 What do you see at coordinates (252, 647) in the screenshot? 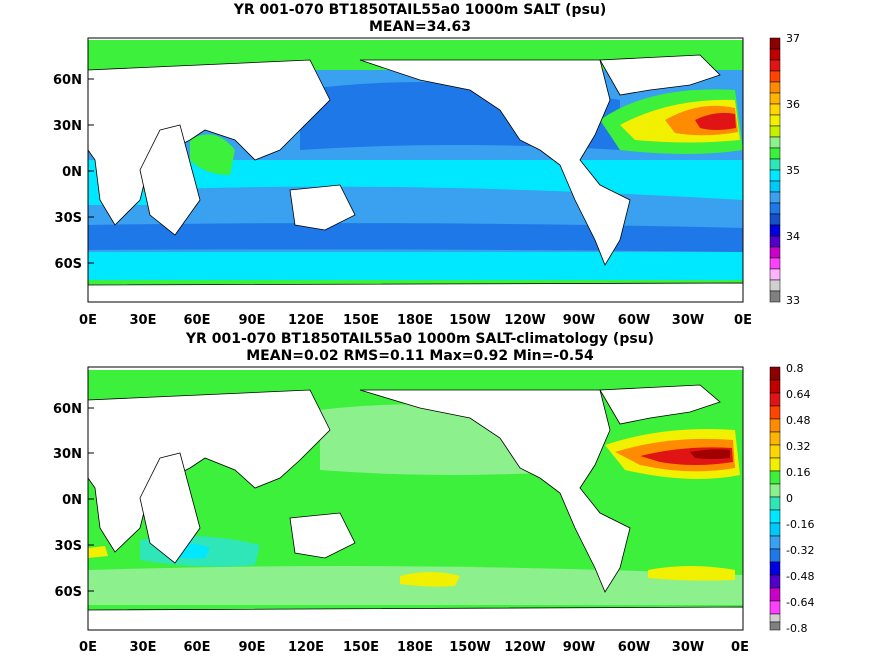
I see `panel2-lon-label: 90E` at bounding box center [252, 647].